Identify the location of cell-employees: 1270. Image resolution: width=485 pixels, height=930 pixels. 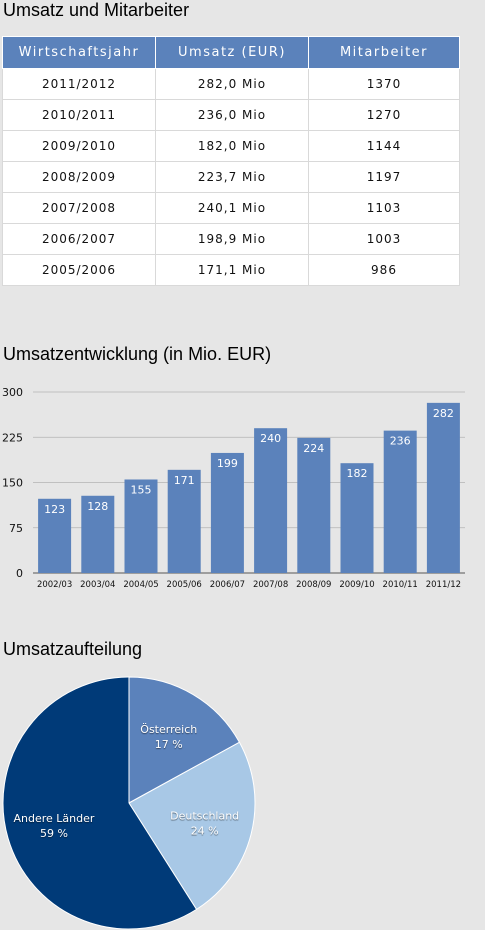
(384, 115).